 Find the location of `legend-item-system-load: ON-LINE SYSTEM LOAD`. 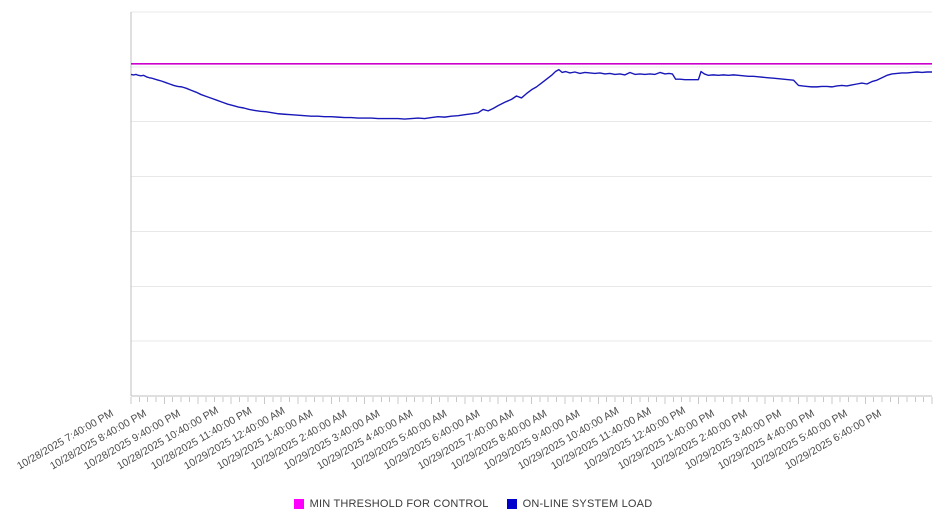

legend-item-system-load: ON-LINE SYSTEM LOAD is located at coordinates (579, 504).